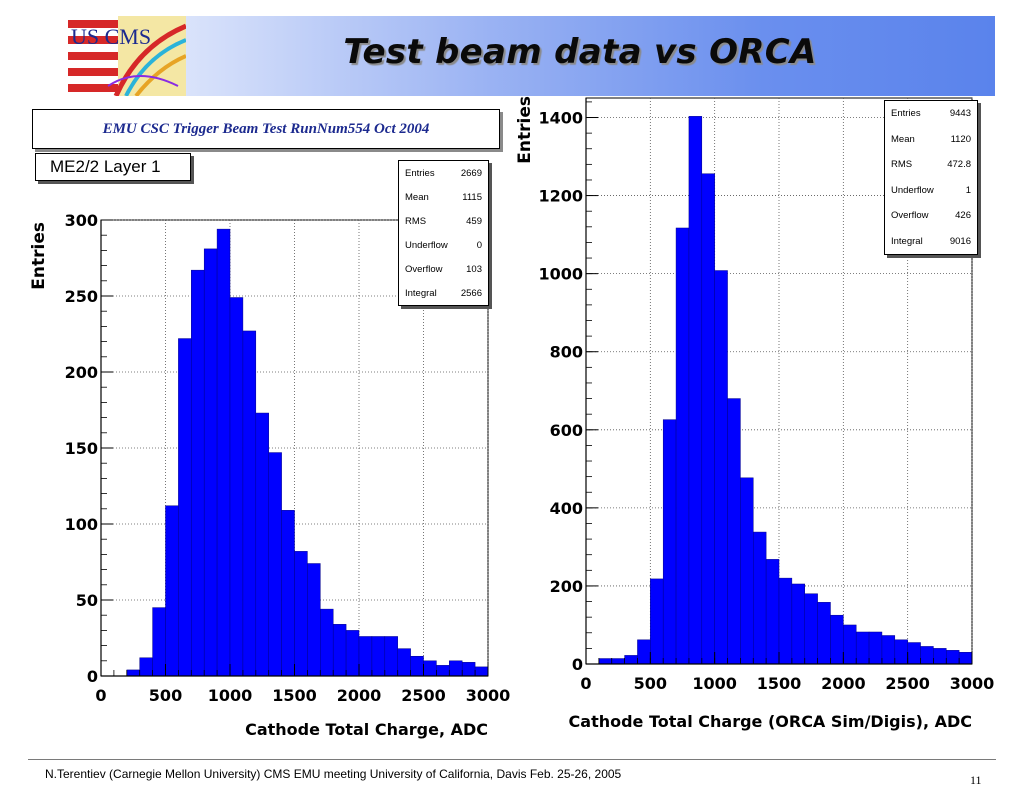 The image size is (1024, 791). I want to click on us-cms-logo: US CMS, so click(127, 56).